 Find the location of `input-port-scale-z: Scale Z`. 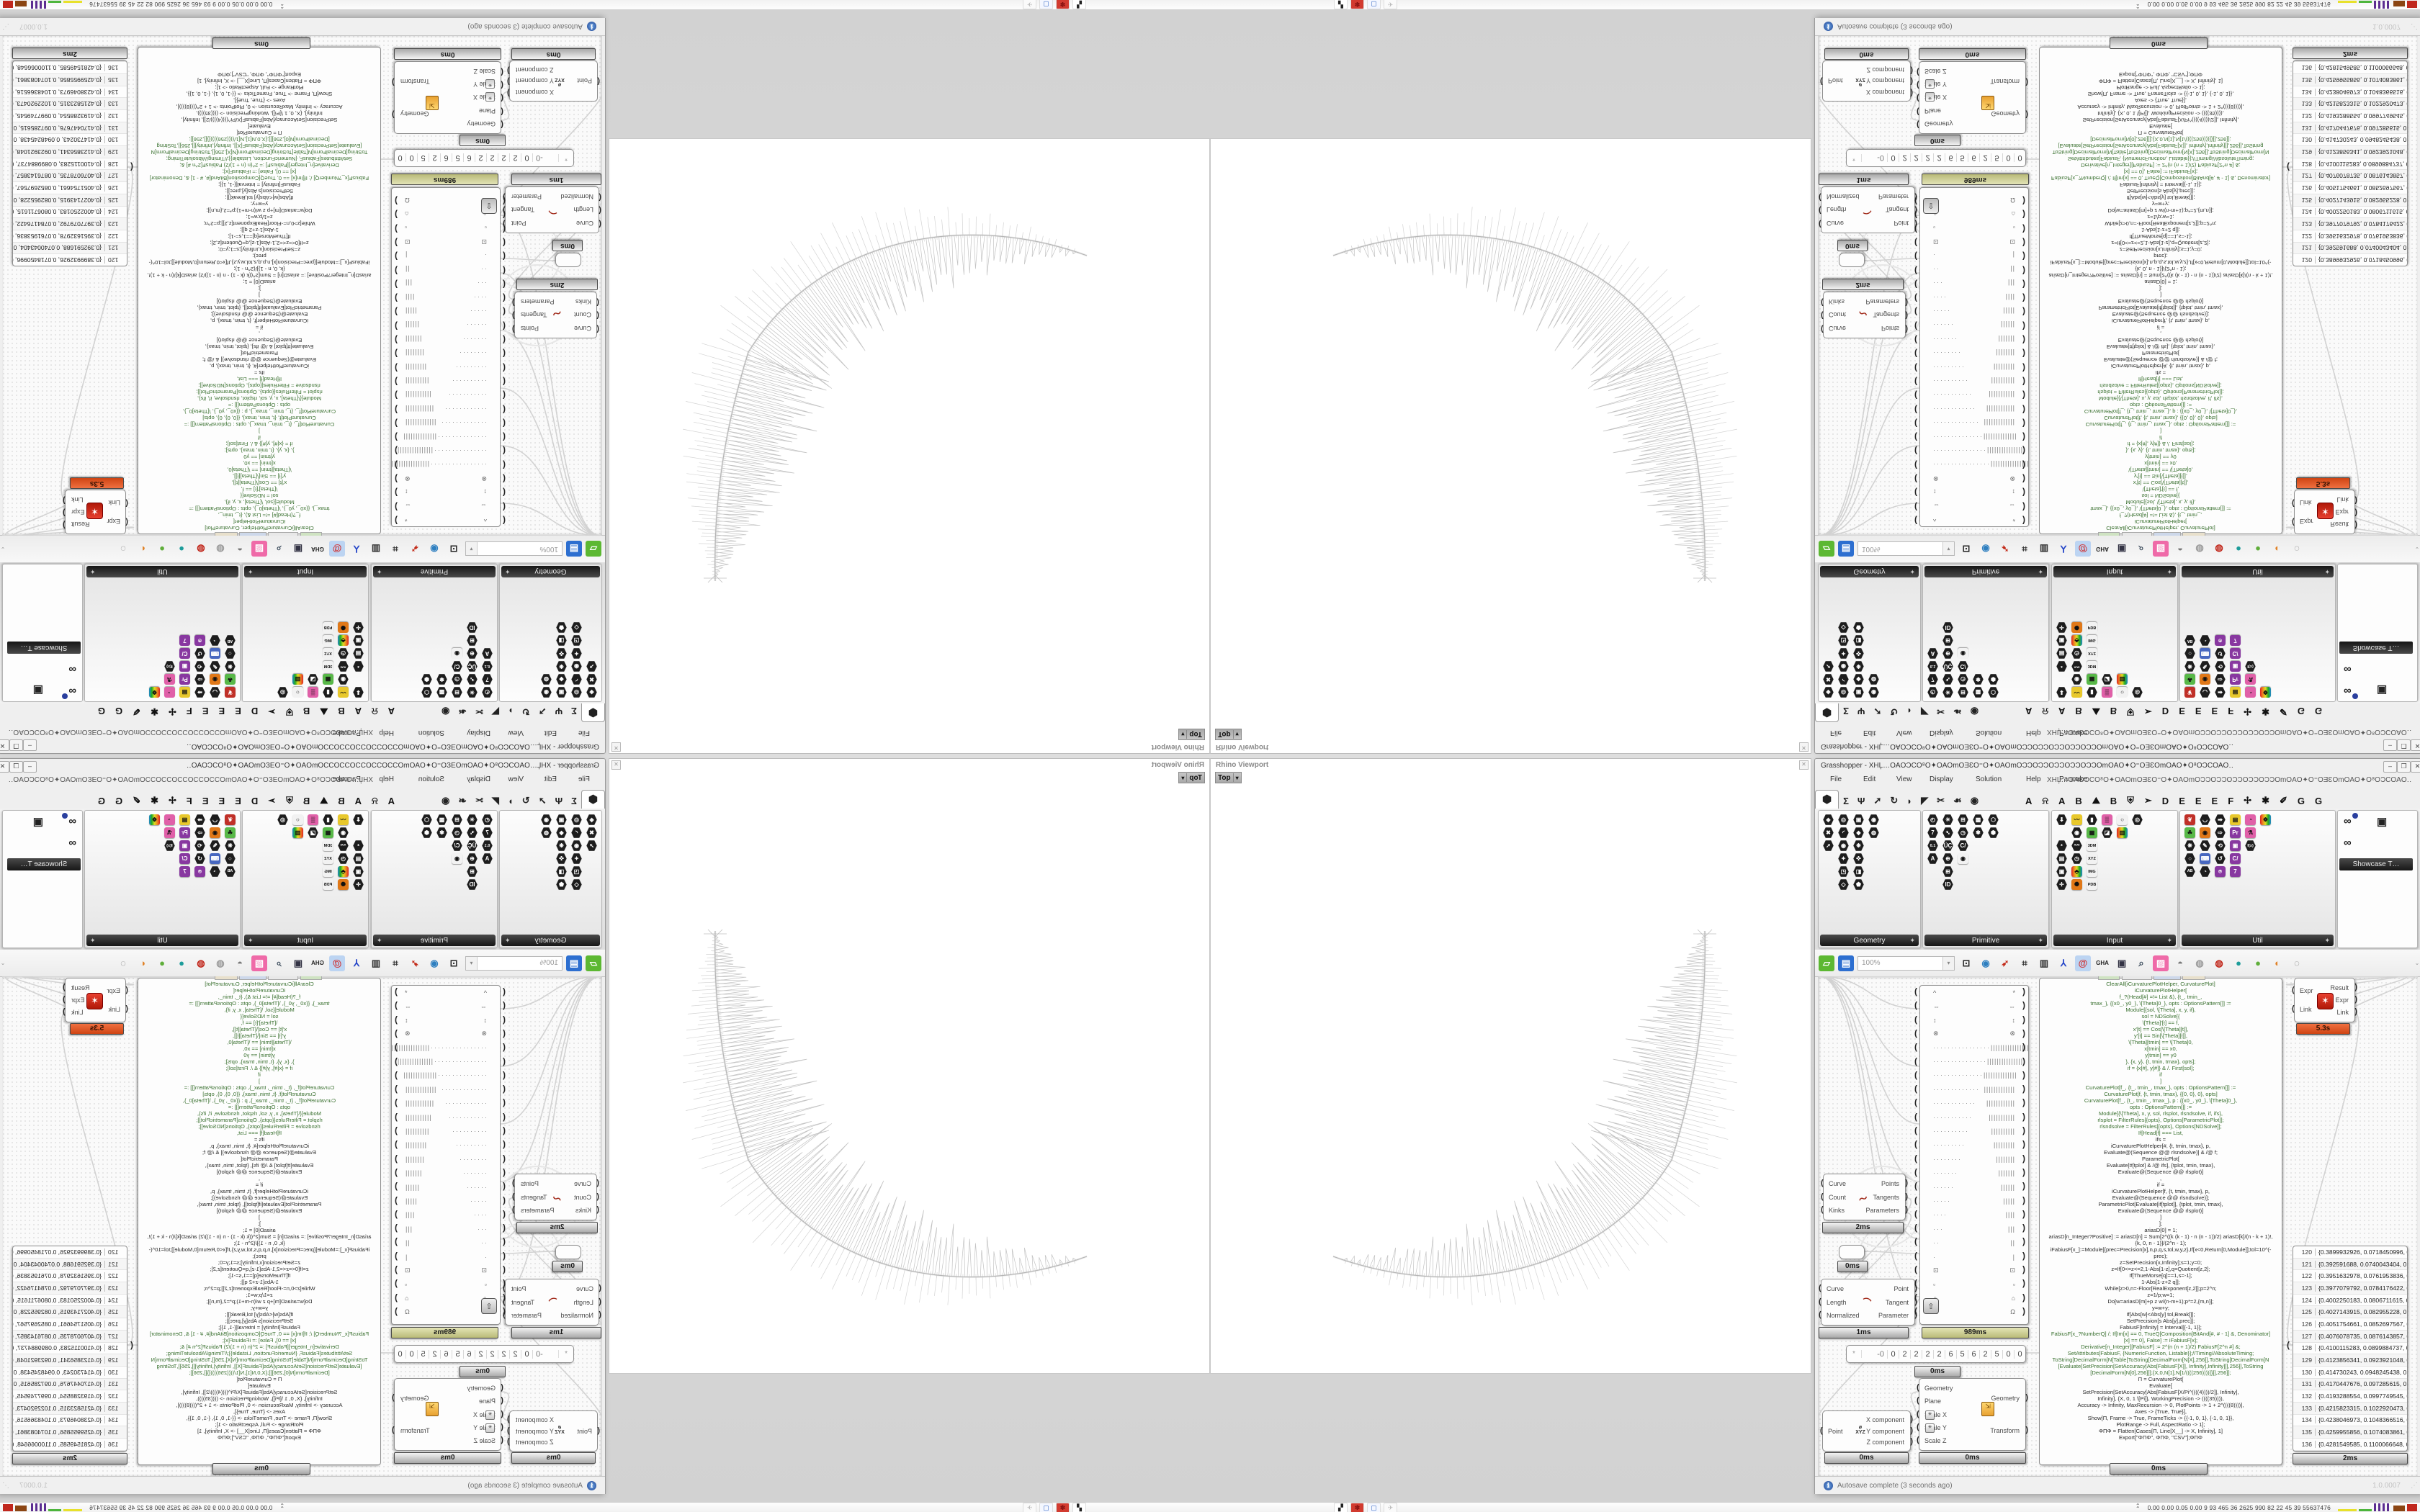

input-port-scale-z: Scale Z is located at coordinates (1935, 1440).